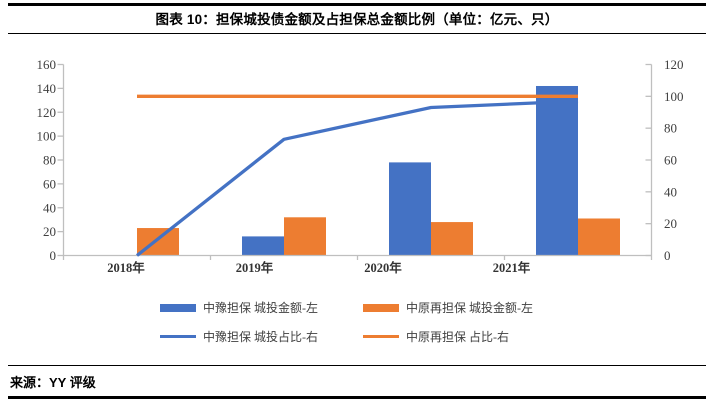  I want to click on left-axis-tick-label: 100, so click(47, 136).